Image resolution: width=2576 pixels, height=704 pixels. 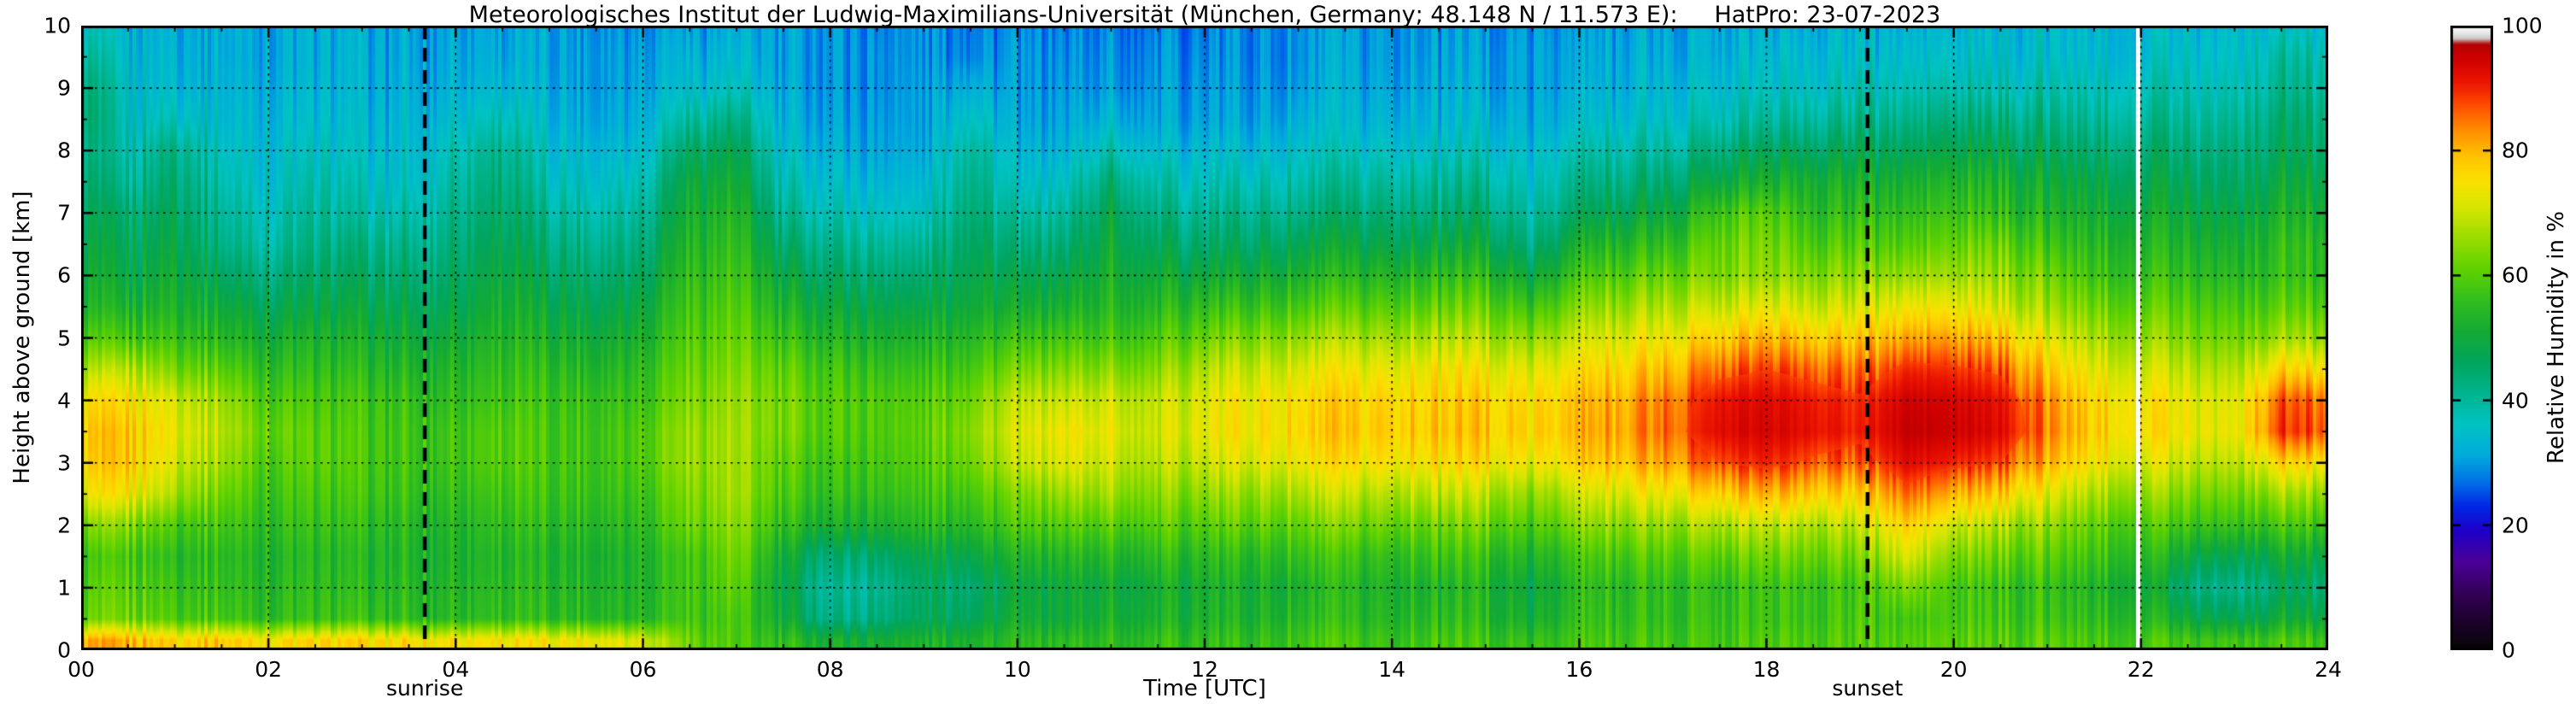 I want to click on x-tick-label: 08, so click(x=830, y=669).